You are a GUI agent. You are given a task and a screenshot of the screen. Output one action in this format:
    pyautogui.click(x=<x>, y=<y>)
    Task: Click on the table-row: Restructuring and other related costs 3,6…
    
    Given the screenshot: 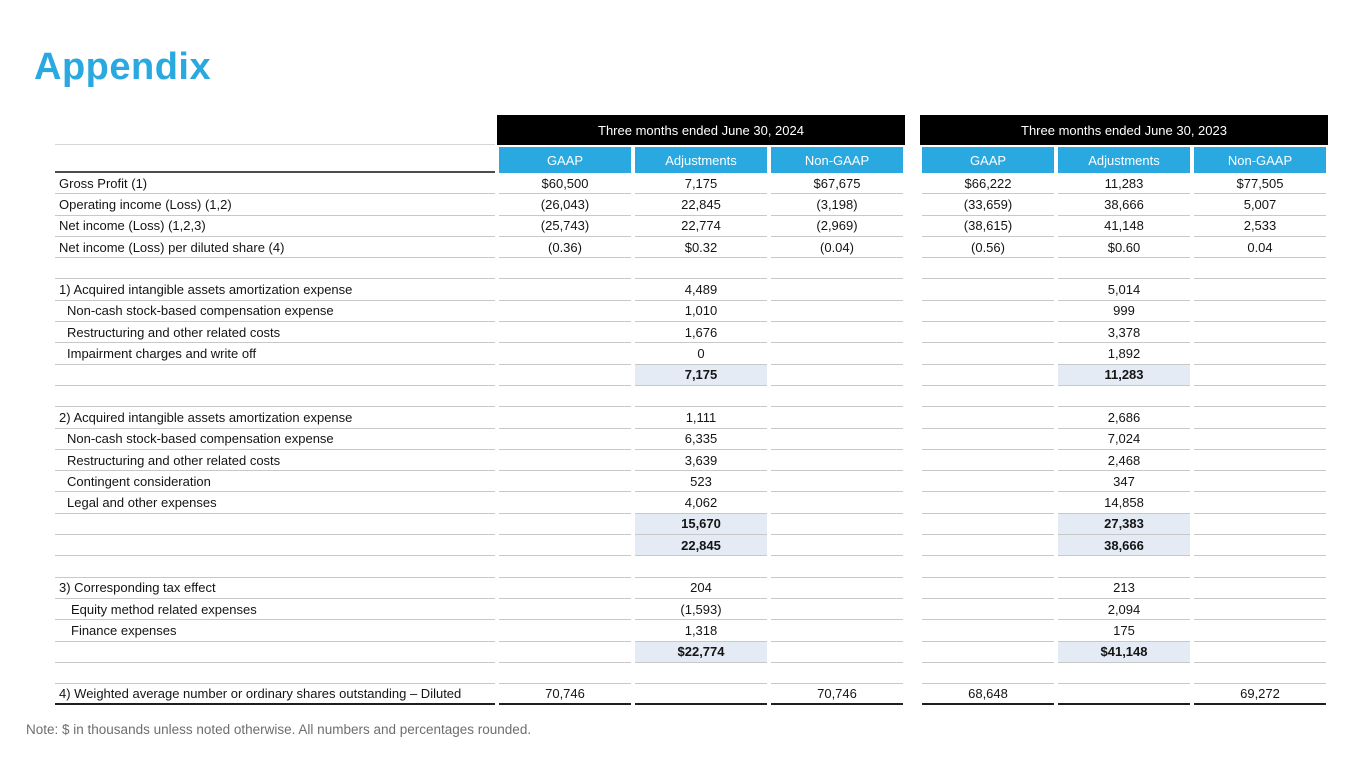 What is the action you would take?
    pyautogui.click(x=691, y=461)
    